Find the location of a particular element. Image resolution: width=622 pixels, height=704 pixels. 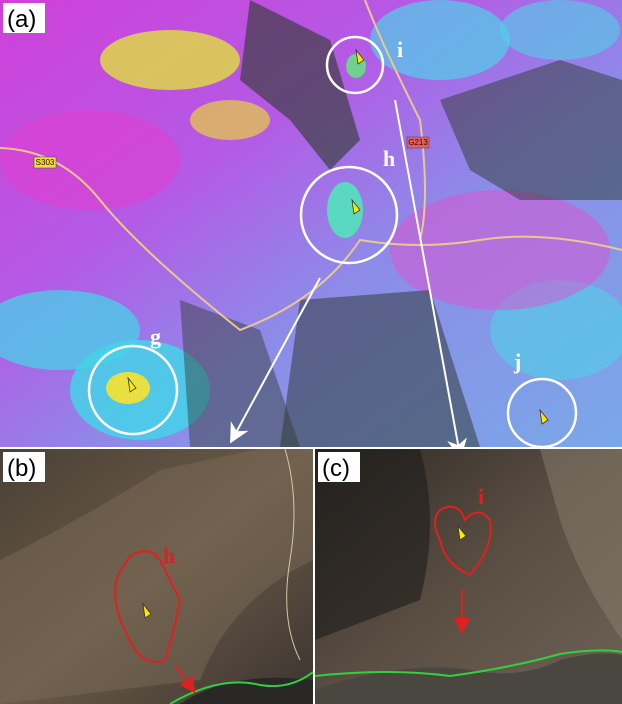

panel-label: (b) is located at coordinates (21, 468).